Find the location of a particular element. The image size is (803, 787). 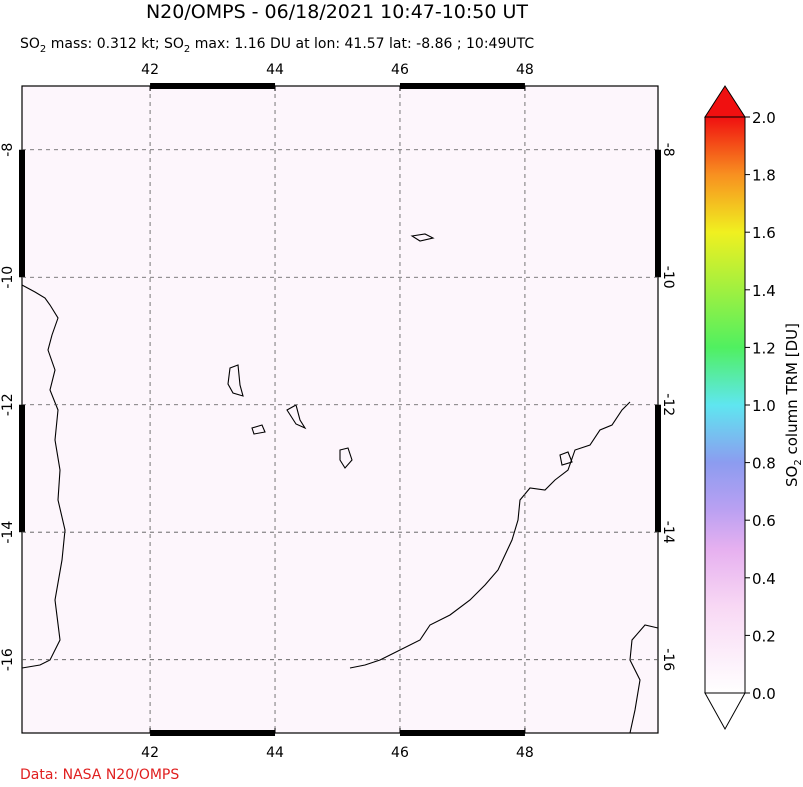

colorbar-tick-label: 1.4 is located at coordinates (764, 291).